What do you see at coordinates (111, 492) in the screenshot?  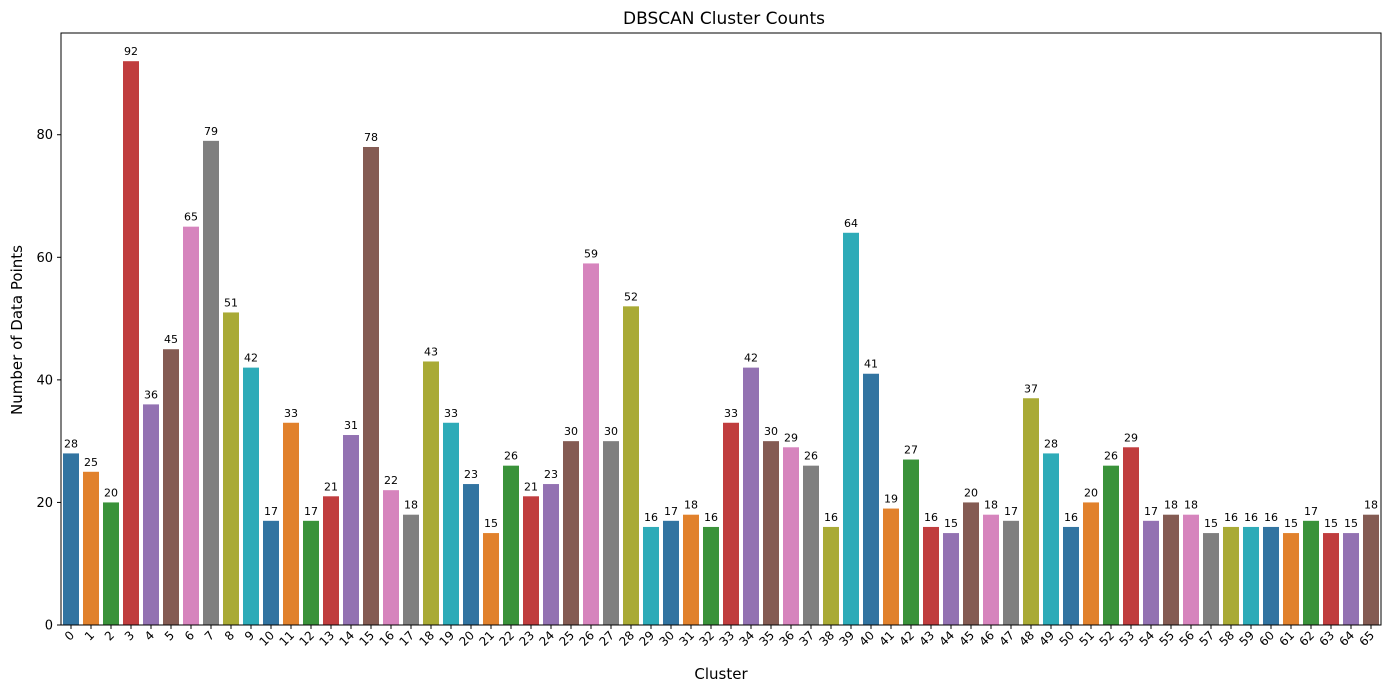 I see `data-label-cluster-2: 20` at bounding box center [111, 492].